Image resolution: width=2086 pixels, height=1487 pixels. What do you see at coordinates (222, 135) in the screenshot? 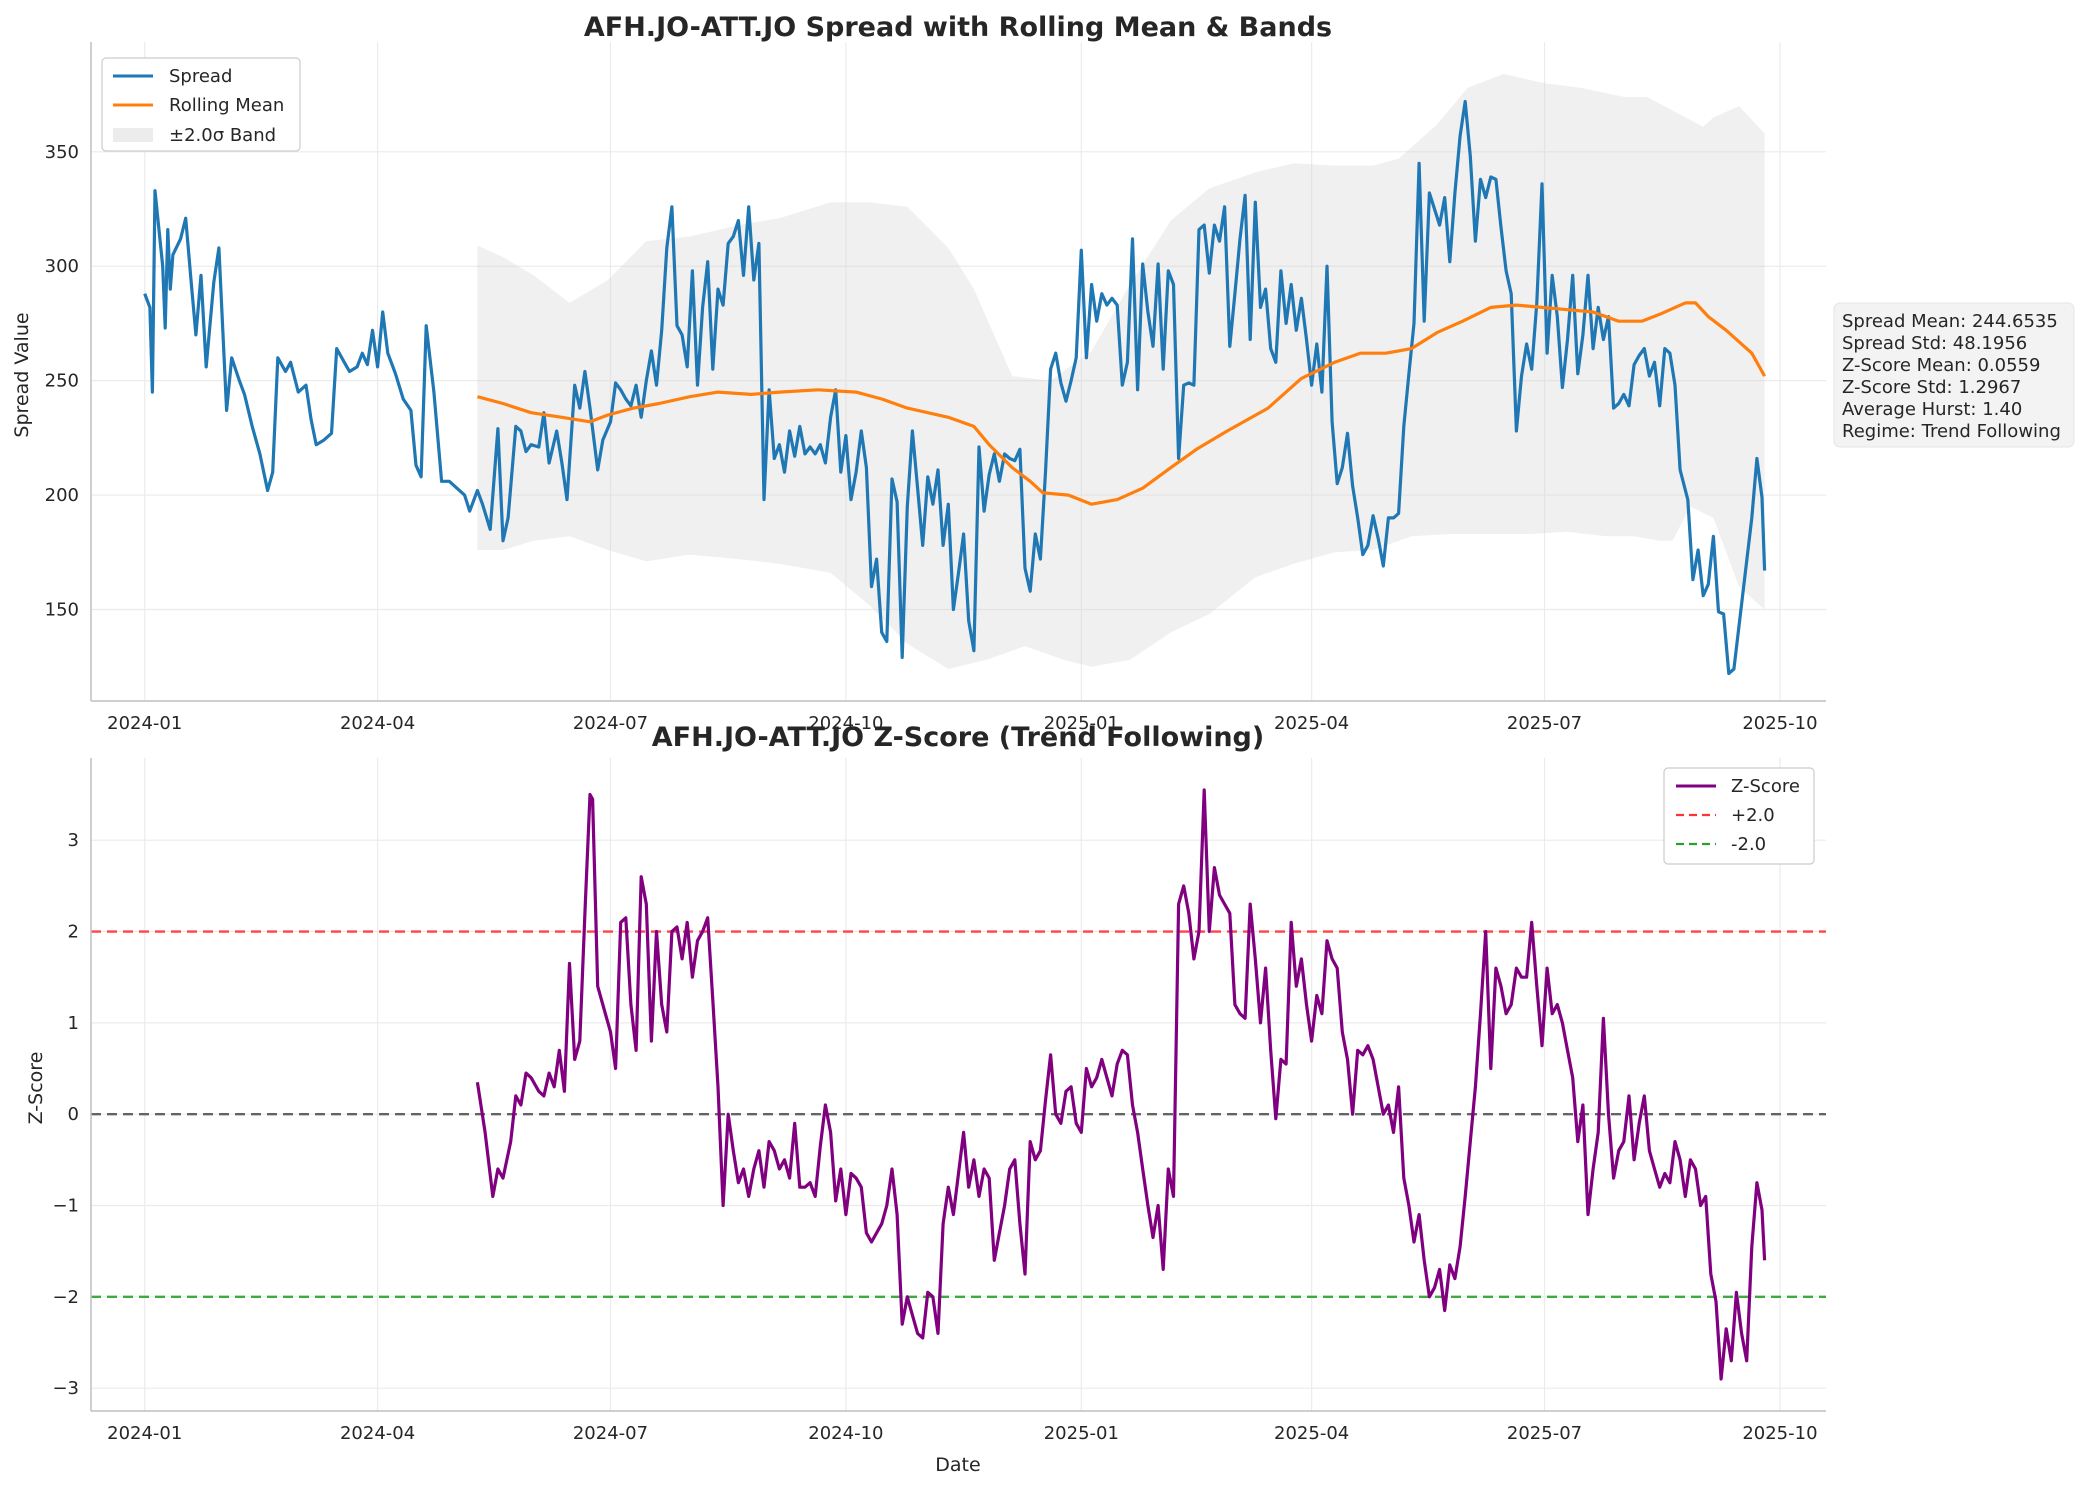
I see `legend-band-label: ±2.0σ Band` at bounding box center [222, 135].